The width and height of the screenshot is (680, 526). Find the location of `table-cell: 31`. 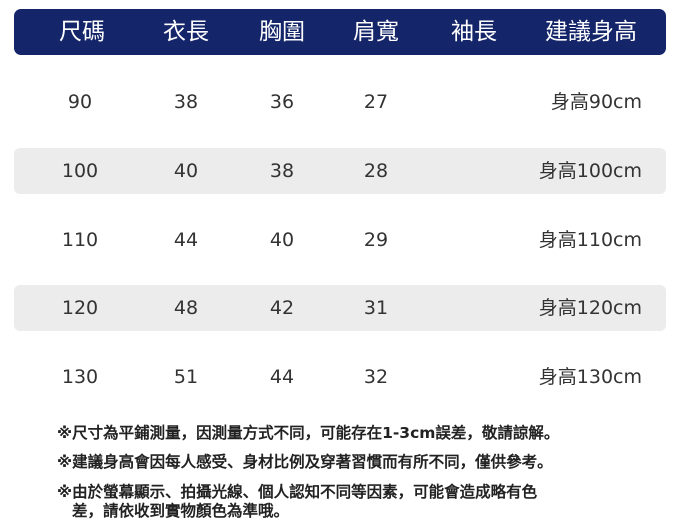

table-cell: 31 is located at coordinates (376, 308).